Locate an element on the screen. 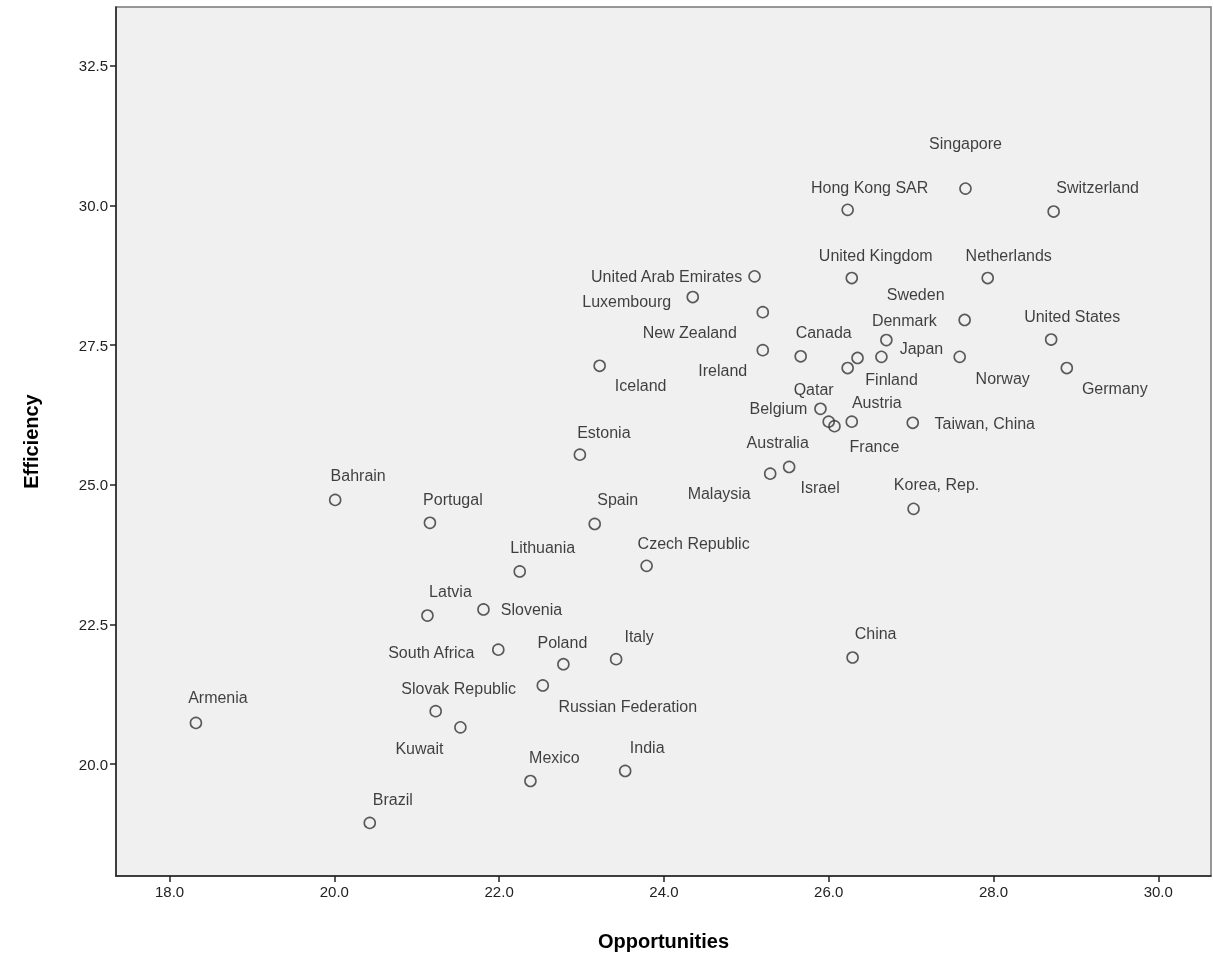 The height and width of the screenshot is (970, 1213). data-label: Spain is located at coordinates (618, 500).